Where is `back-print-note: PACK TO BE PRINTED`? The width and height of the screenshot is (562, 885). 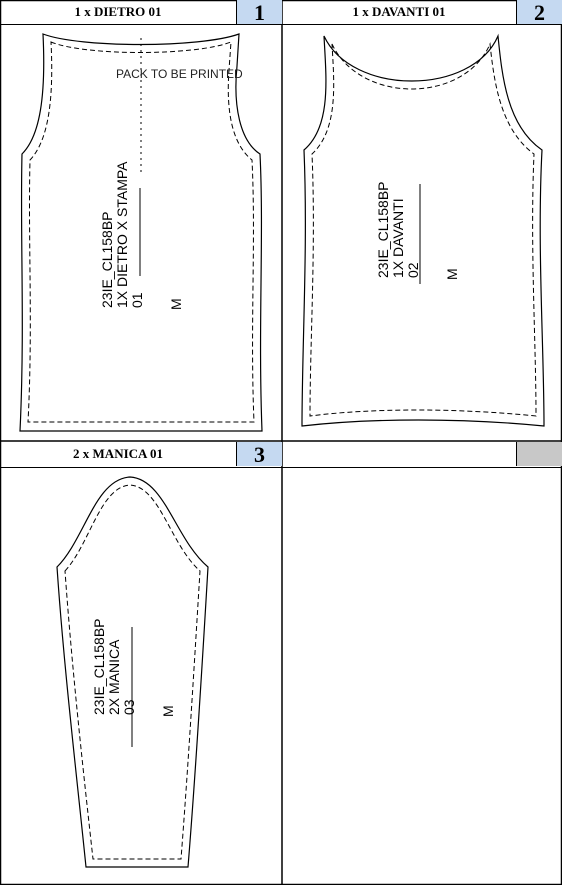
back-print-note: PACK TO BE PRINTED is located at coordinates (179, 74).